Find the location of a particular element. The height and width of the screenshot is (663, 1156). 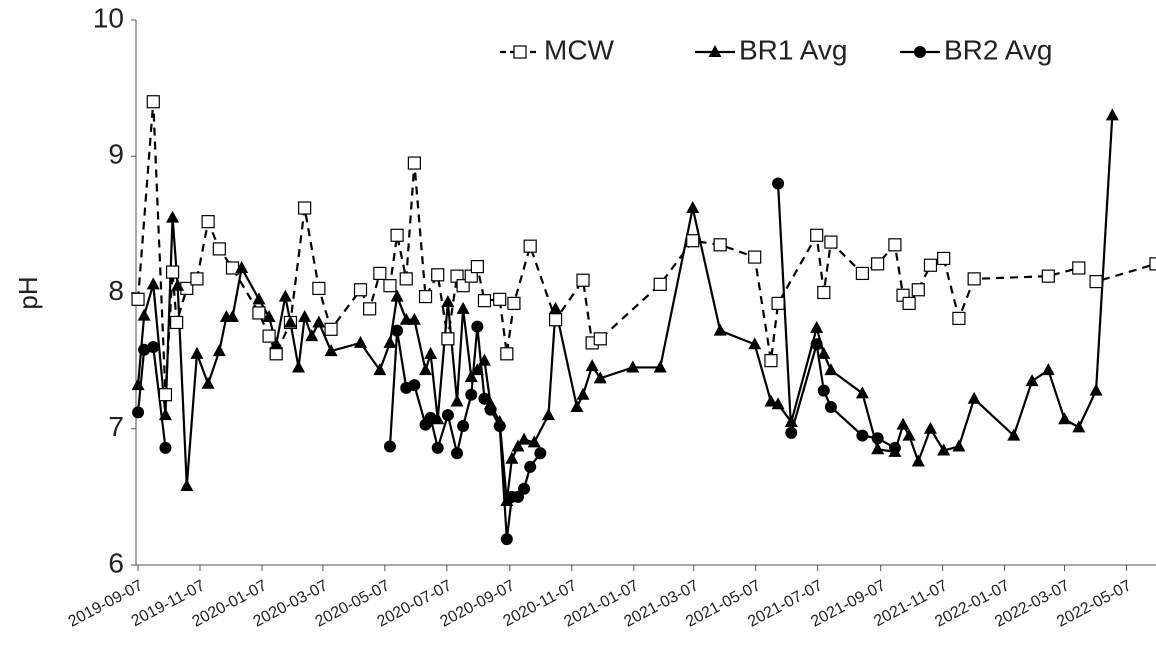

y-tick-label: 6 is located at coordinates (116, 562).